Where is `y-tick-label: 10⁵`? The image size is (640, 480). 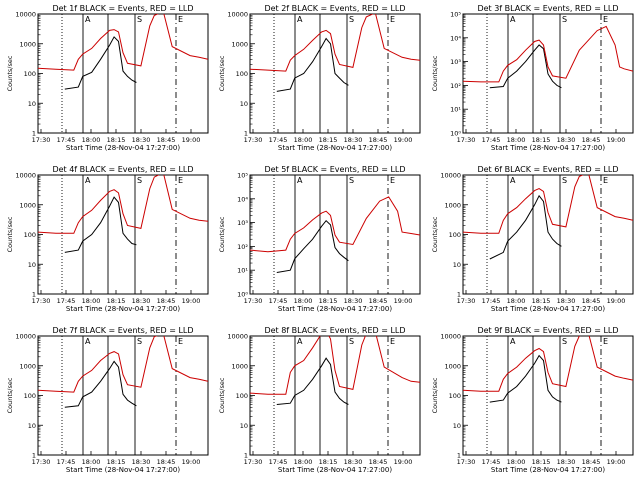 y-tick-label: 10⁵ is located at coordinates (242, 176).